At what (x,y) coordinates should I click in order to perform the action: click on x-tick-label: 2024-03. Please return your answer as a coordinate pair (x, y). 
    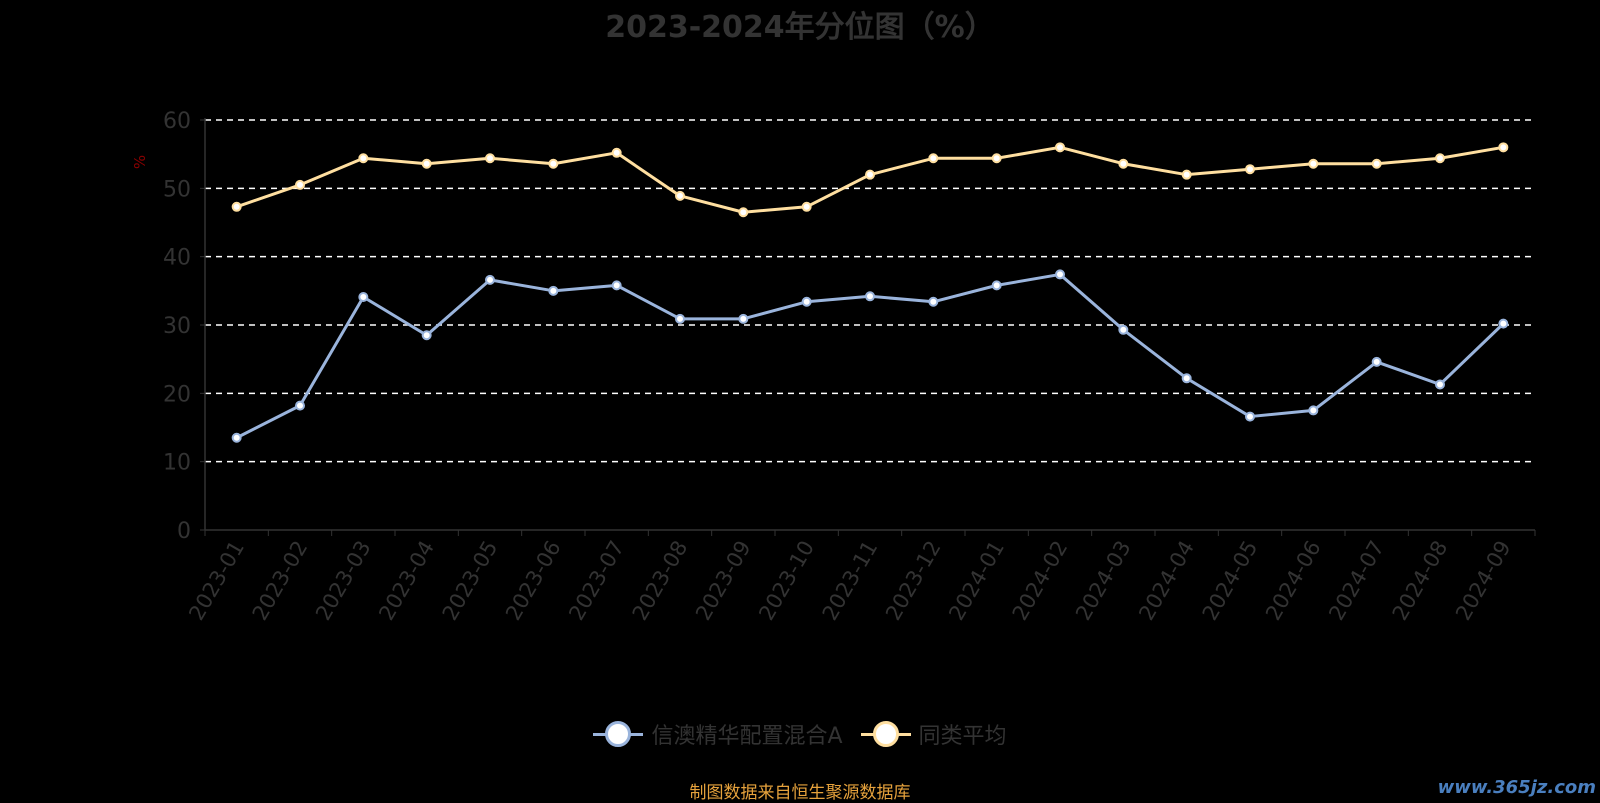
    Looking at the image, I should click on (1103, 581).